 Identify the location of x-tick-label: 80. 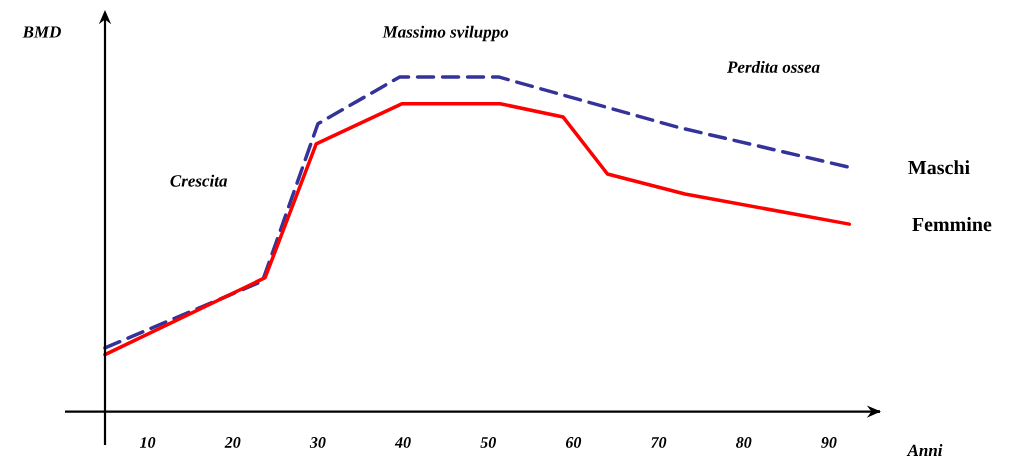
(744, 442).